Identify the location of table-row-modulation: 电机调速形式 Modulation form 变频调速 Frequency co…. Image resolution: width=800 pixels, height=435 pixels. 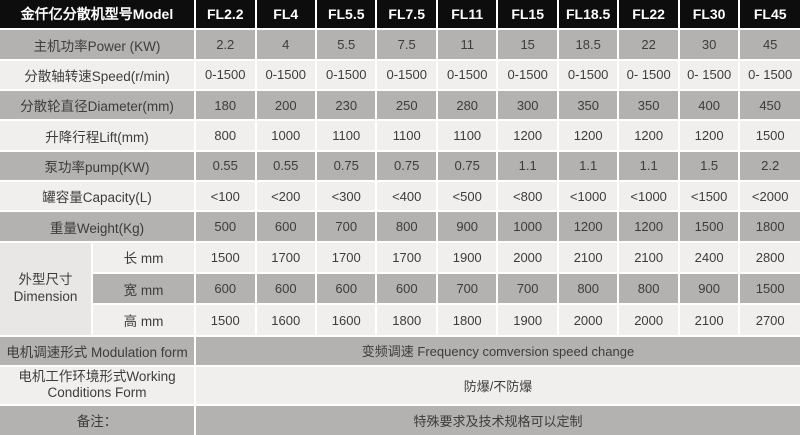
(400, 351).